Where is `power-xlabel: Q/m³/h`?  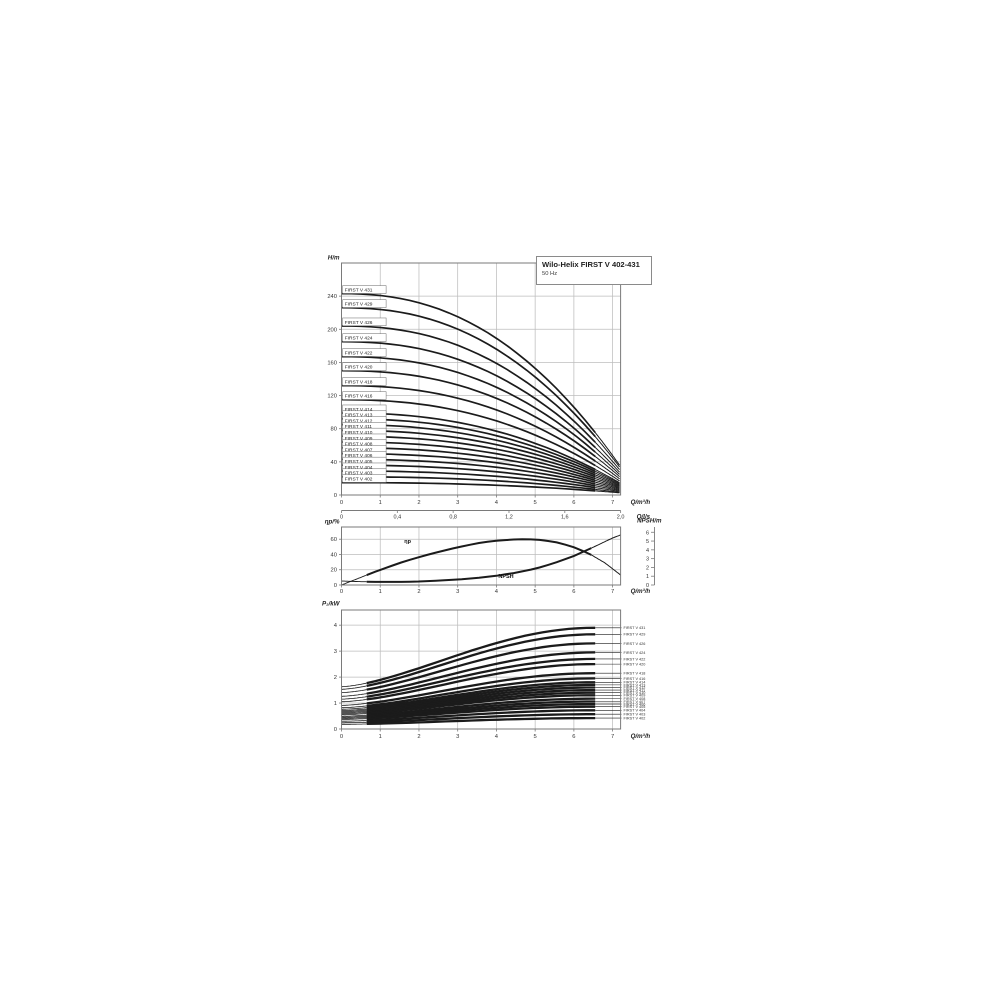 power-xlabel: Q/m³/h is located at coordinates (641, 736).